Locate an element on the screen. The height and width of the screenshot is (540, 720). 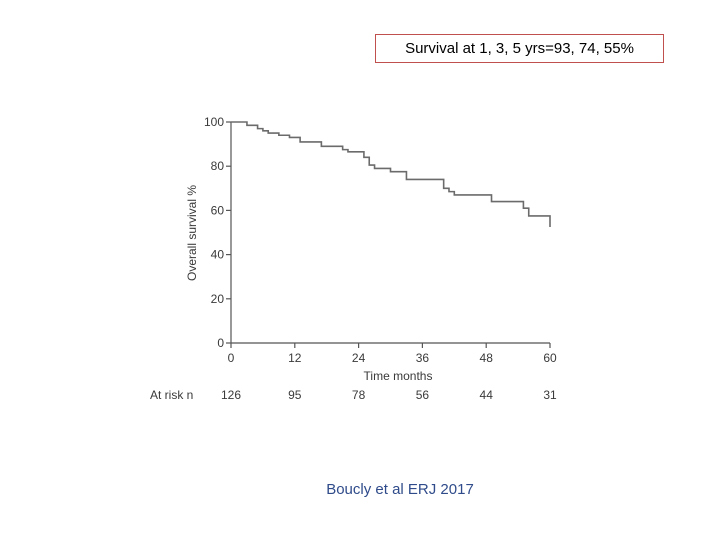
x-axis-label: Time months is located at coordinates (398, 376).